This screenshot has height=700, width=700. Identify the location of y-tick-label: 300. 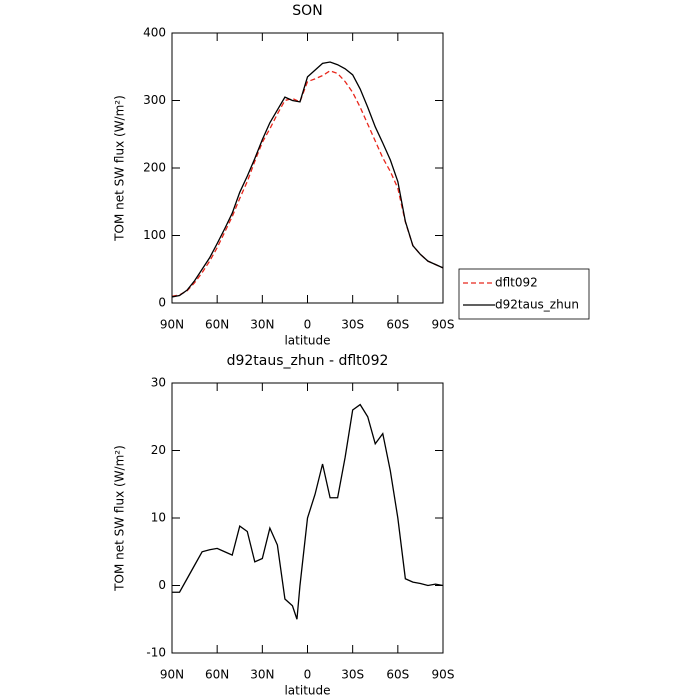
(154, 100).